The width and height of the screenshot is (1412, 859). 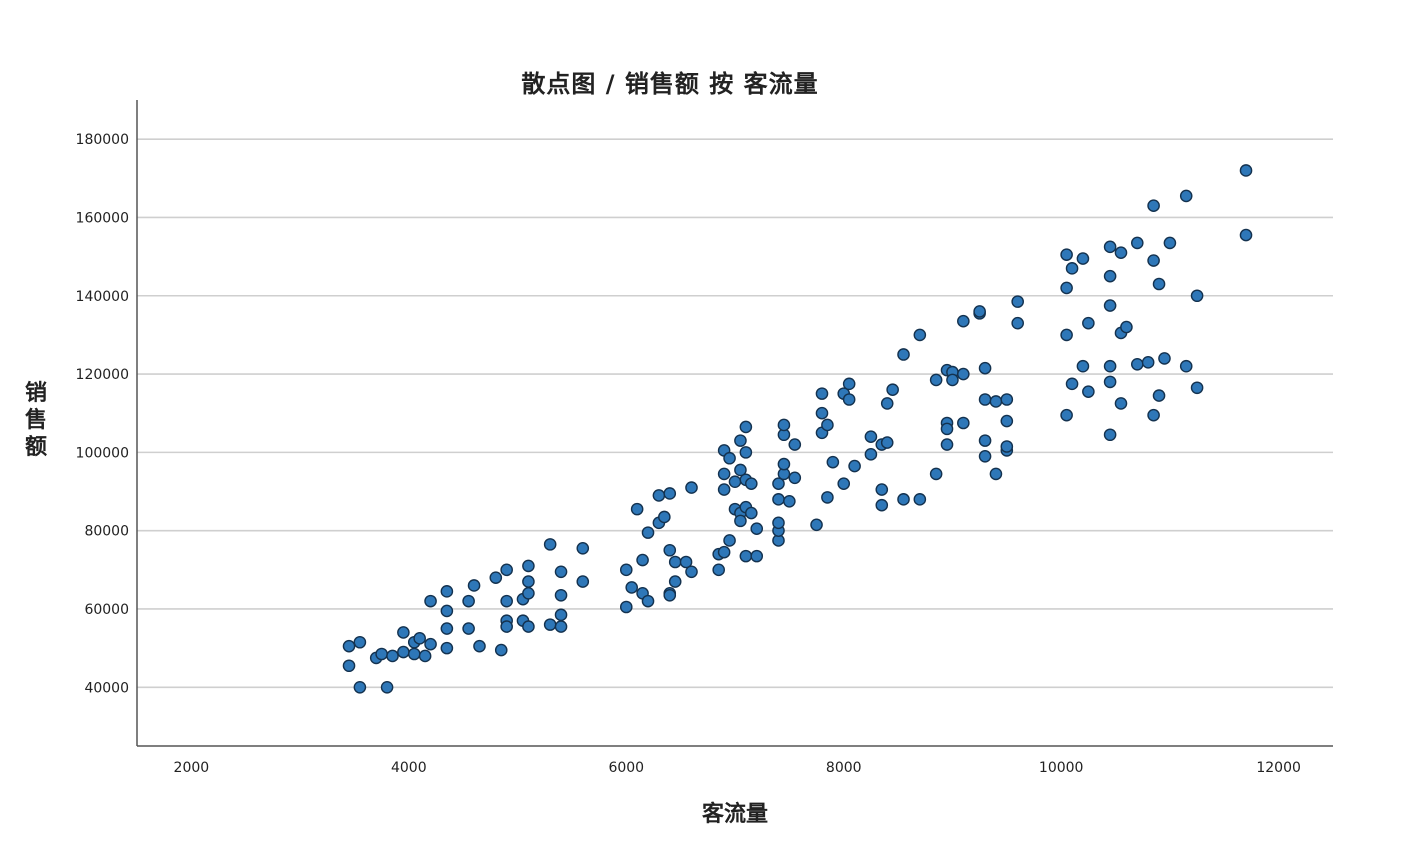 What do you see at coordinates (1278, 768) in the screenshot?
I see `x-tick-label: 12000` at bounding box center [1278, 768].